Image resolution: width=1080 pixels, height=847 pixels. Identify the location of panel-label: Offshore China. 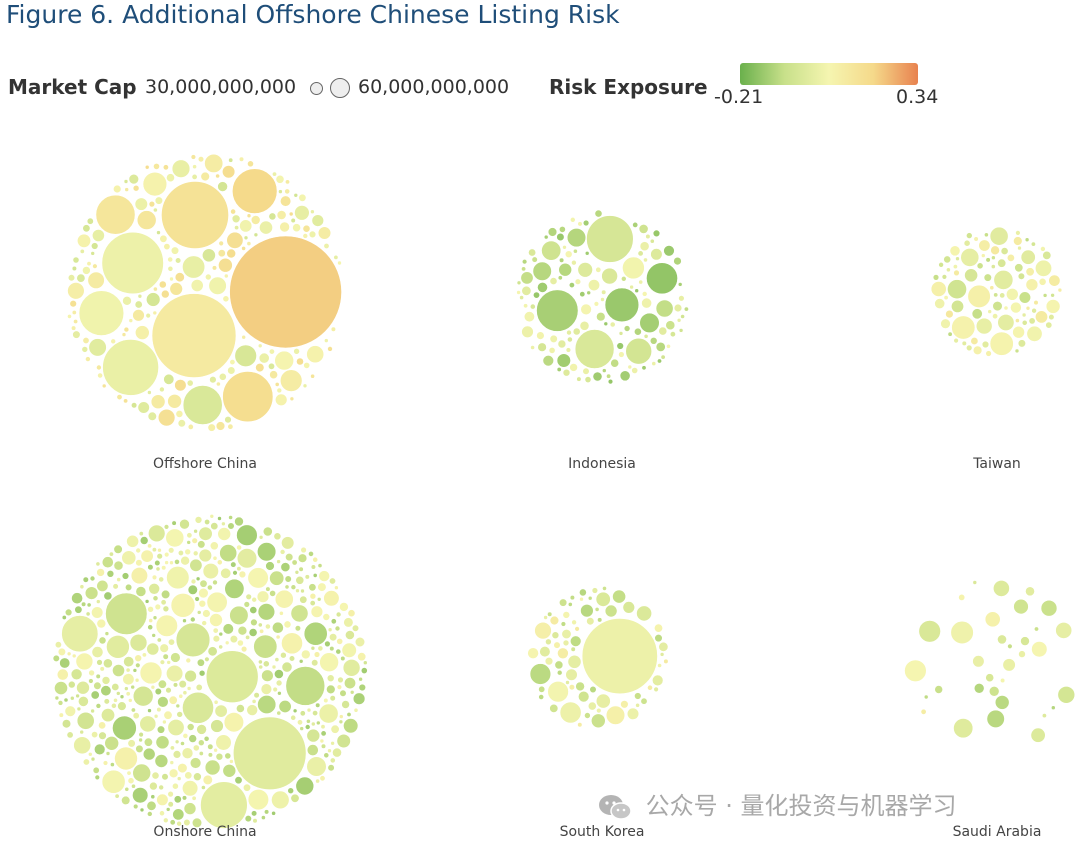
(205, 464).